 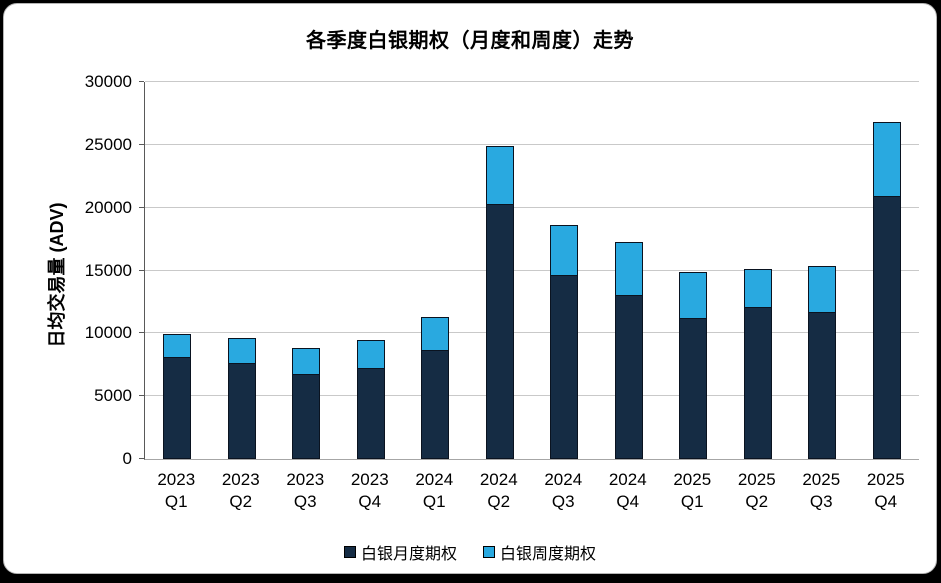 I want to click on x-tick-label-2024-Q3: 2024 Q3, so click(x=563, y=490).